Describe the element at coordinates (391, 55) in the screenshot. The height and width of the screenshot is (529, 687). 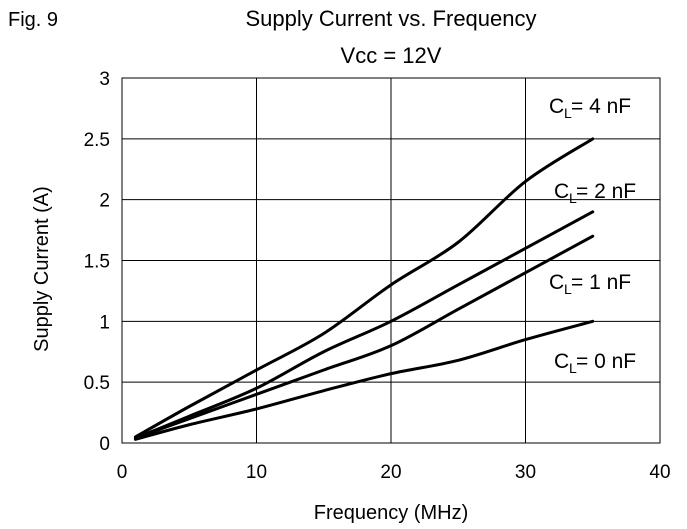
I see `chart-subtitle: Vcc = 12V` at that location.